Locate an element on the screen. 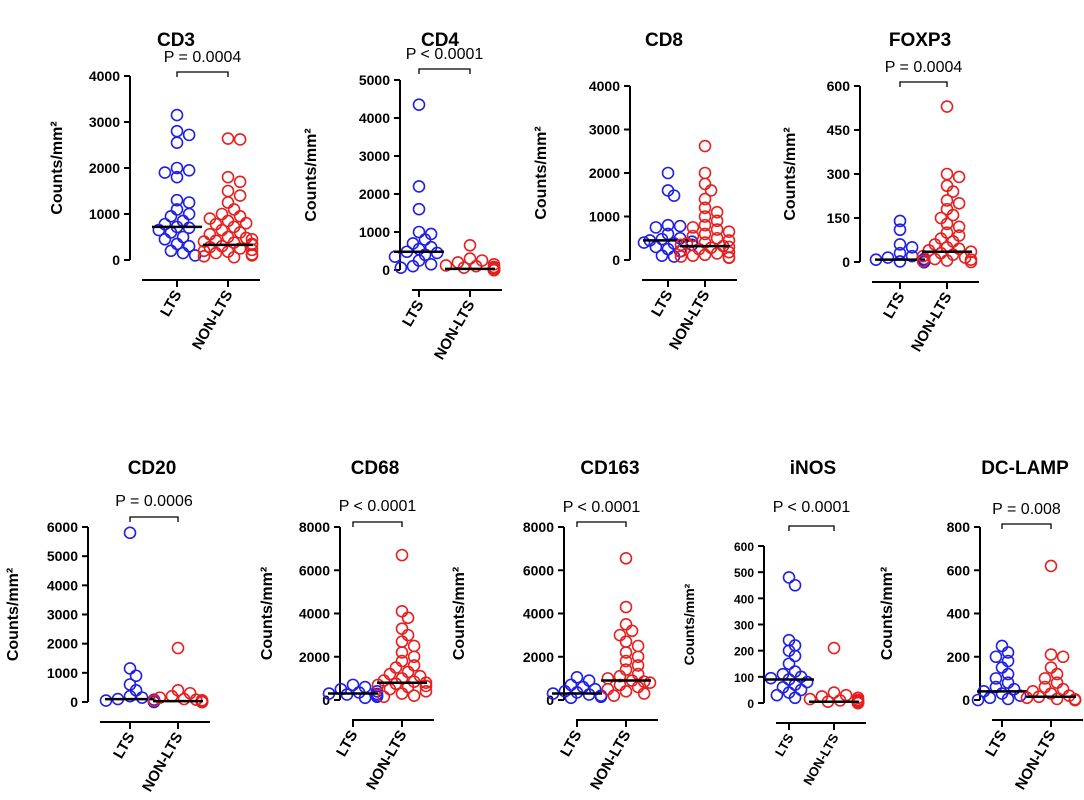 Image resolution: width=1084 pixels, height=800 pixels. panel-title: CD163 is located at coordinates (609, 468).